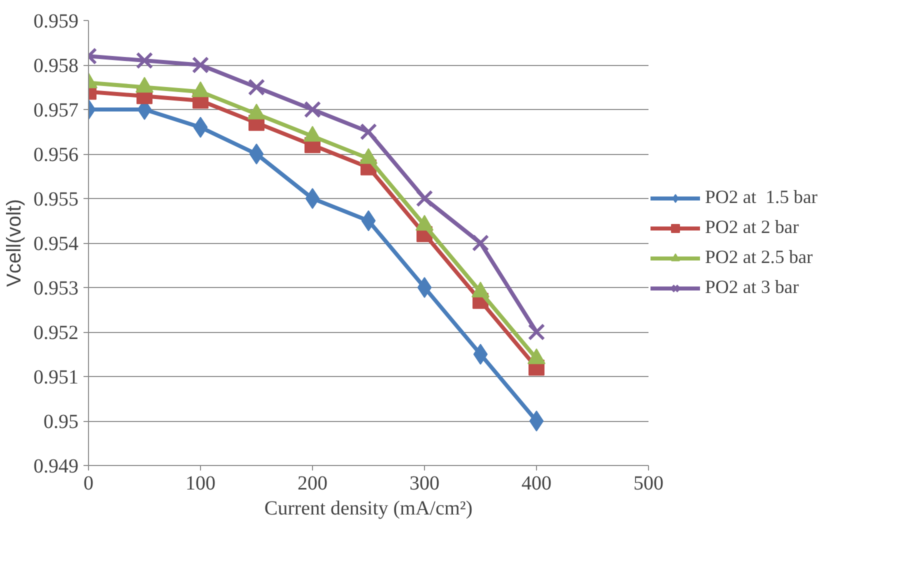 This screenshot has width=922, height=569. What do you see at coordinates (56, 66) in the screenshot?
I see `y-tick-label: 0.958` at bounding box center [56, 66].